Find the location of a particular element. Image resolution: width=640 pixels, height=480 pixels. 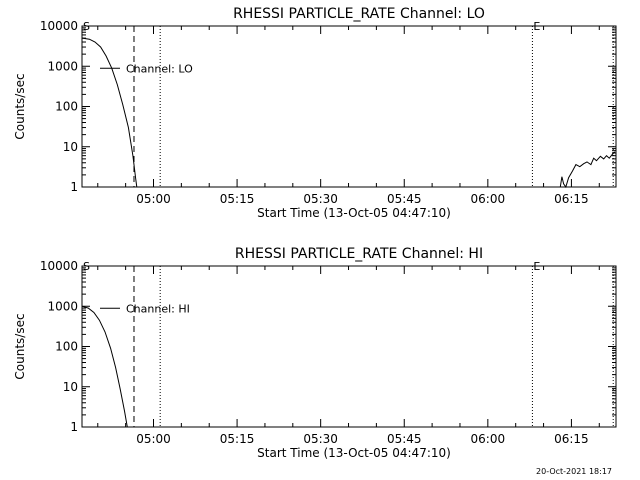

legend-label: Channel: HI is located at coordinates (158, 308).